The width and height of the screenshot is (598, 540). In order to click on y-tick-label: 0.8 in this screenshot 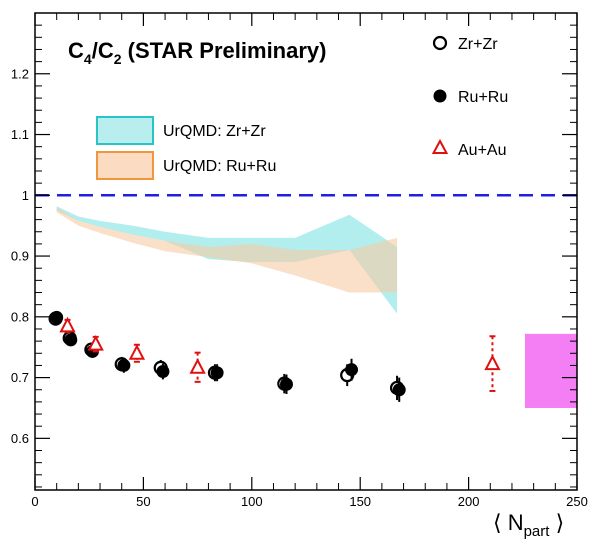, I will do `click(20, 316)`.